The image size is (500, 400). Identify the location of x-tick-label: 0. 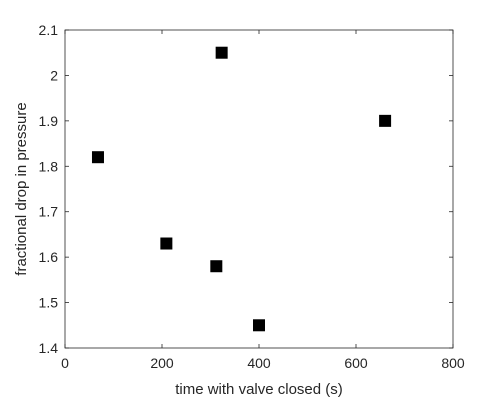
(65, 363).